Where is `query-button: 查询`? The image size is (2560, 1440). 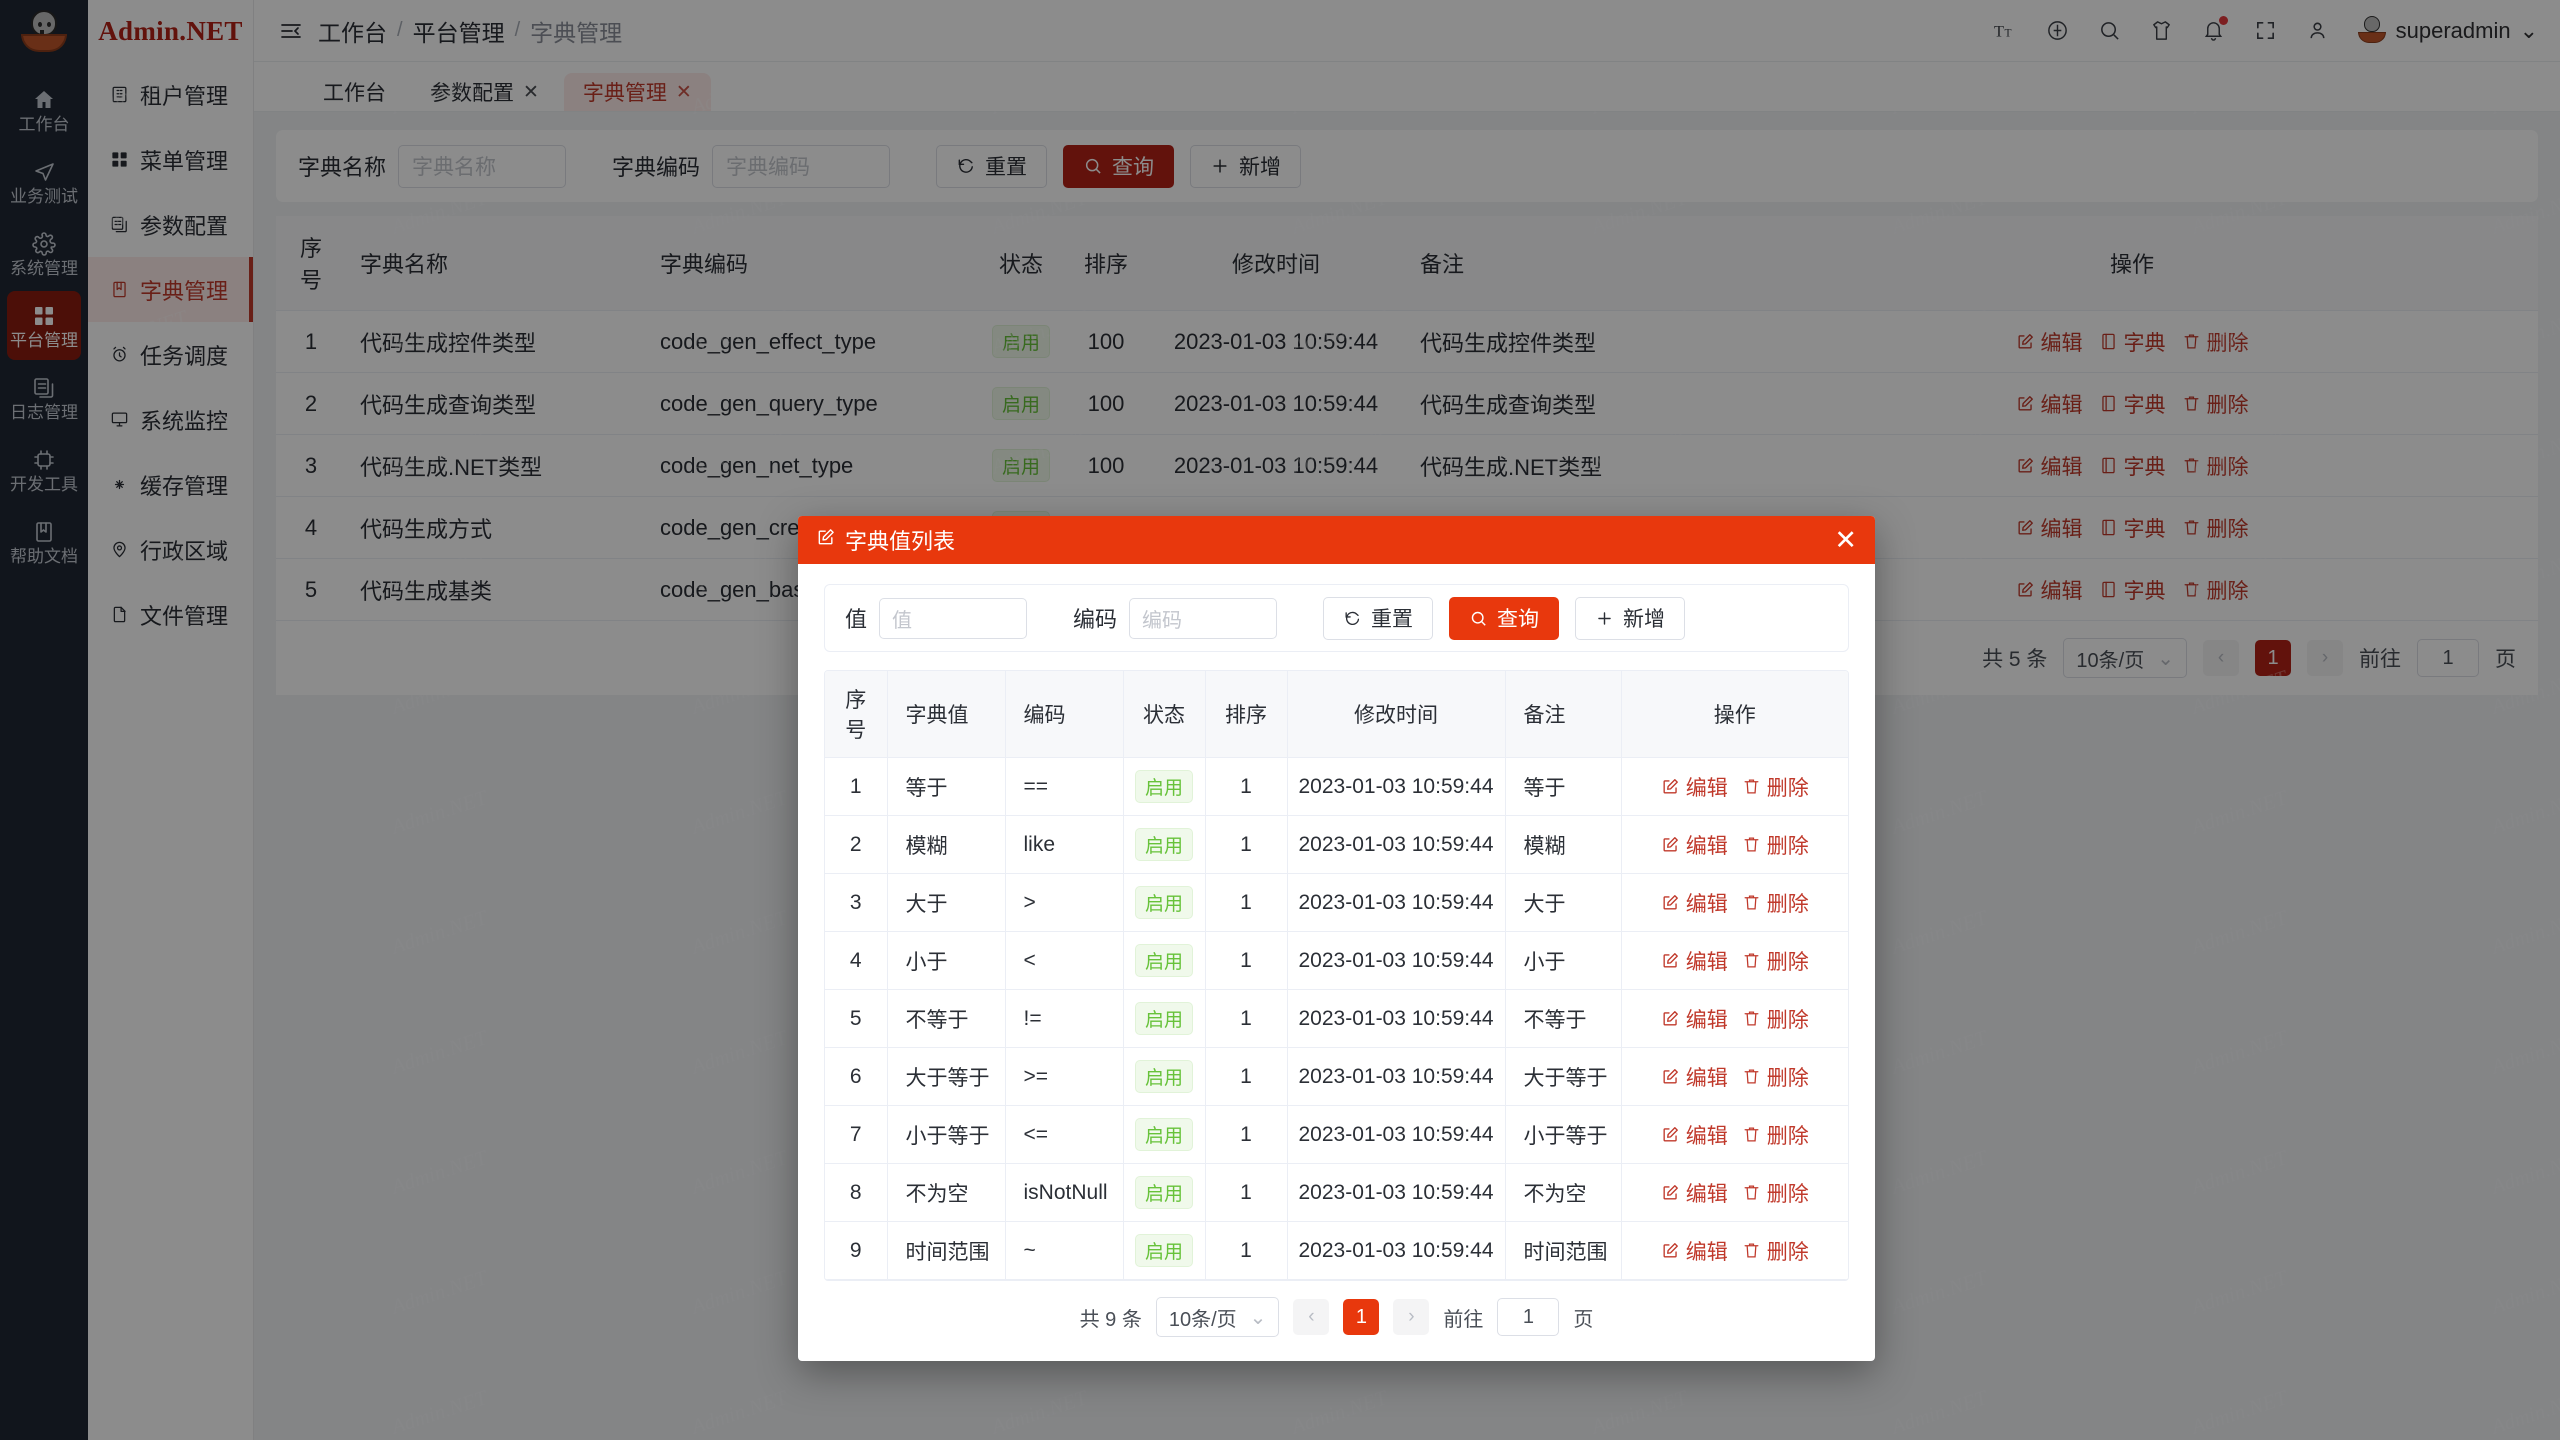
query-button: 查询 is located at coordinates (1119, 166).